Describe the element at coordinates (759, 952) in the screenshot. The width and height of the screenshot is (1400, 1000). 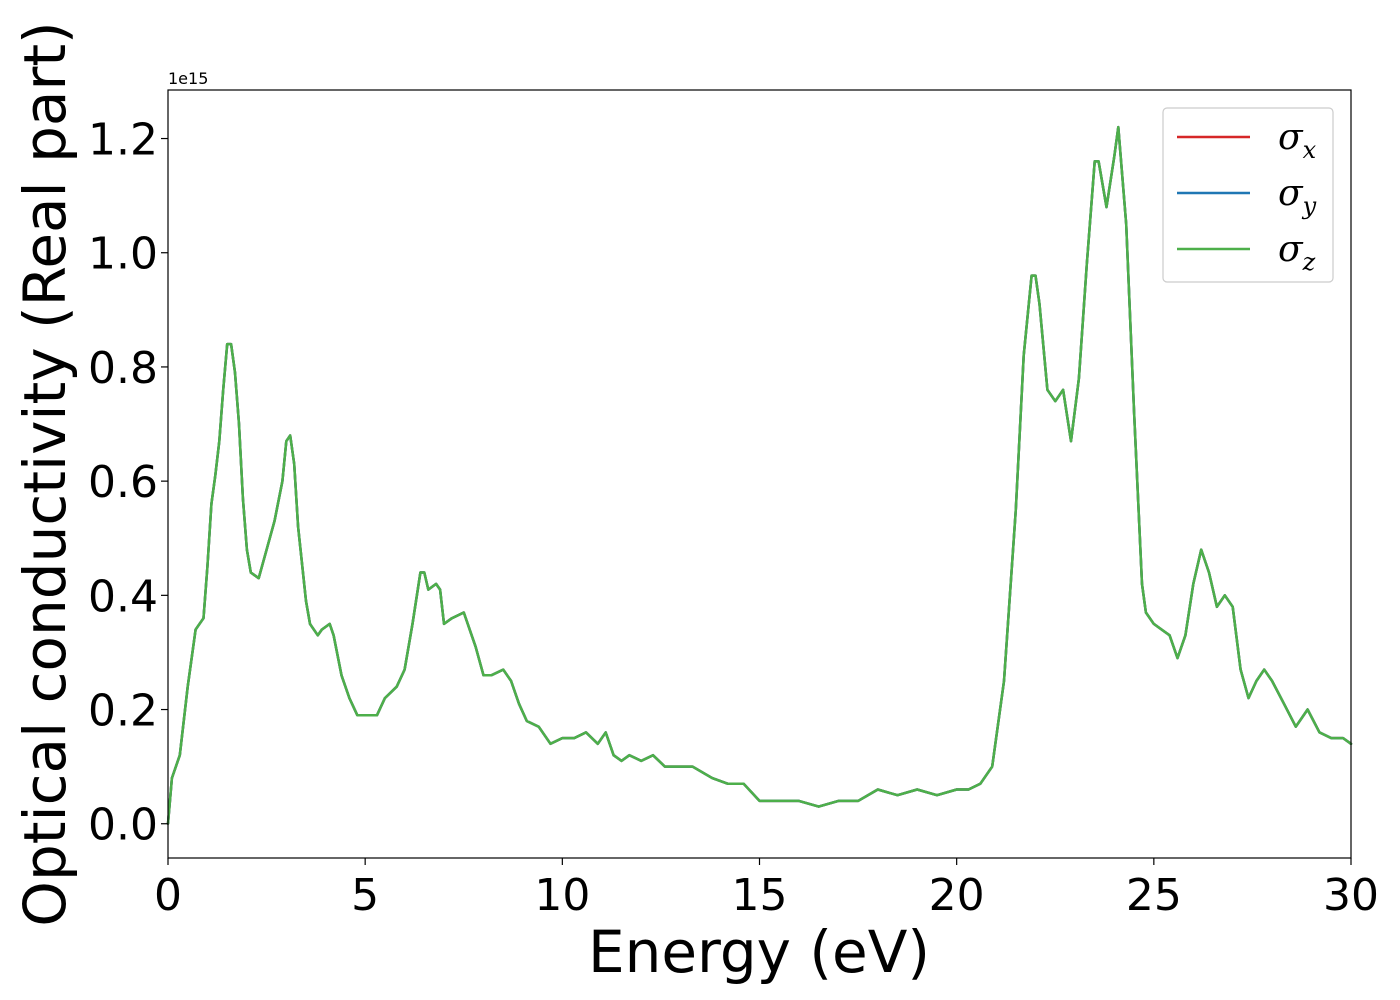
I see `x-axis-label: Energy (eV)` at that location.